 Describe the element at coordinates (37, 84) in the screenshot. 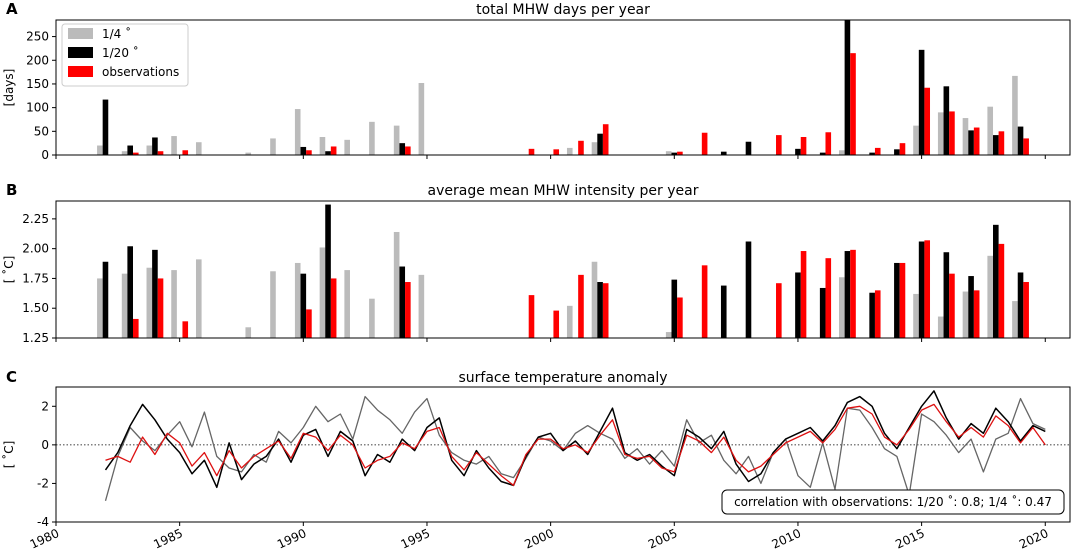

I see `y-tick-label: 150` at that location.